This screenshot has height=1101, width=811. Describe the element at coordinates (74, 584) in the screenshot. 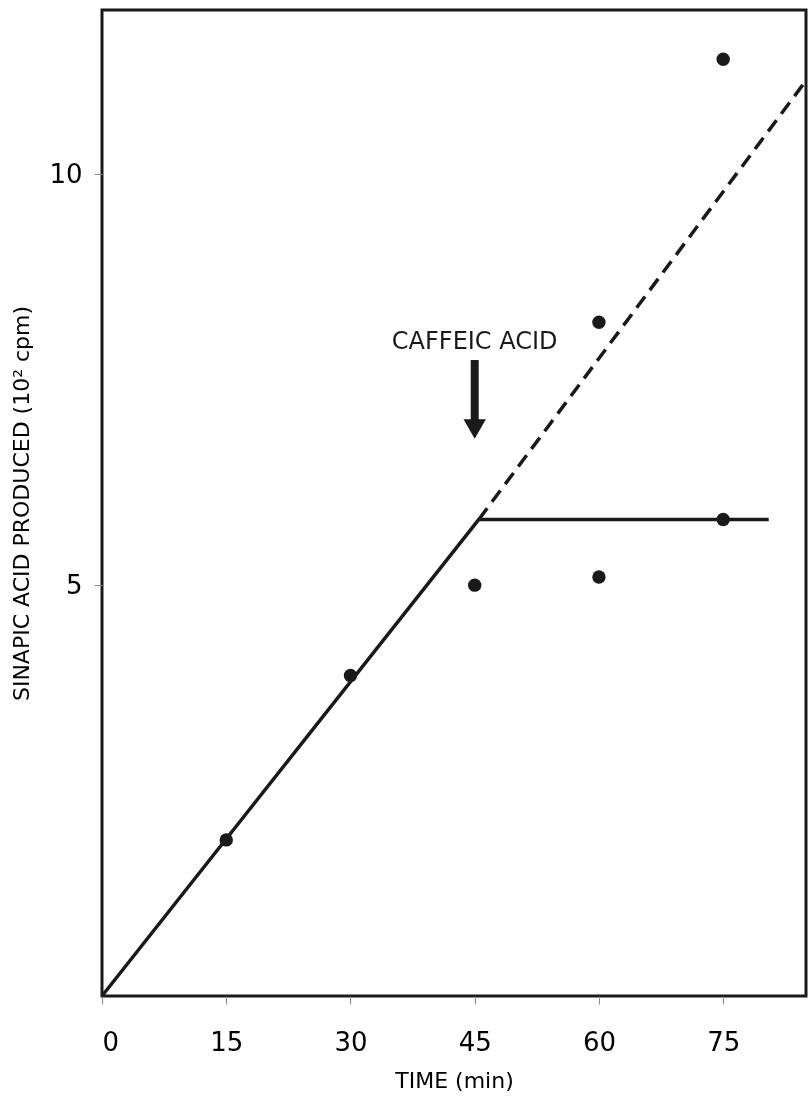

I see `y-tick-label: 5` at that location.